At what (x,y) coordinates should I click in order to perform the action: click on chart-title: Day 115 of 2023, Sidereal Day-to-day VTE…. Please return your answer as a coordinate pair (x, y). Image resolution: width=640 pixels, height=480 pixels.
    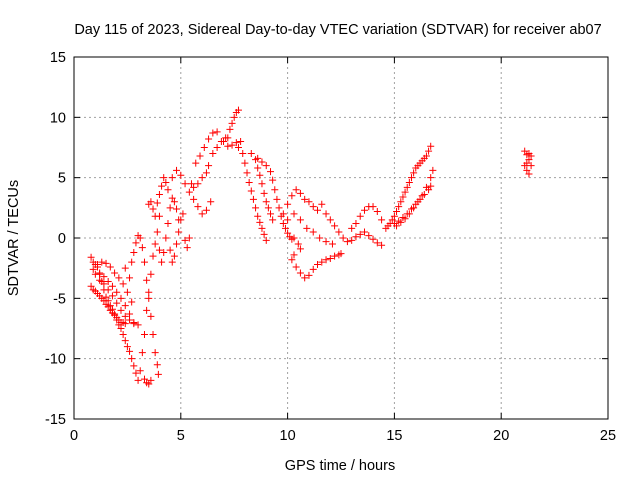
    Looking at the image, I should click on (337, 30).